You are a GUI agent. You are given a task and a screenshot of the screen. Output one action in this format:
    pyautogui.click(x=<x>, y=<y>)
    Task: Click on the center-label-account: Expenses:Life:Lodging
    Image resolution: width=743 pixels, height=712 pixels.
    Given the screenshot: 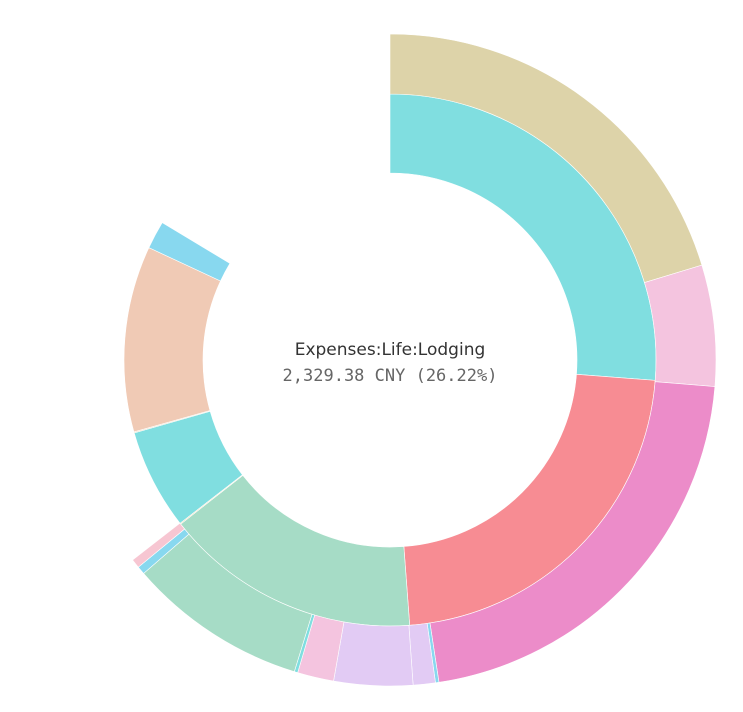 What is the action you would take?
    pyautogui.click(x=390, y=350)
    